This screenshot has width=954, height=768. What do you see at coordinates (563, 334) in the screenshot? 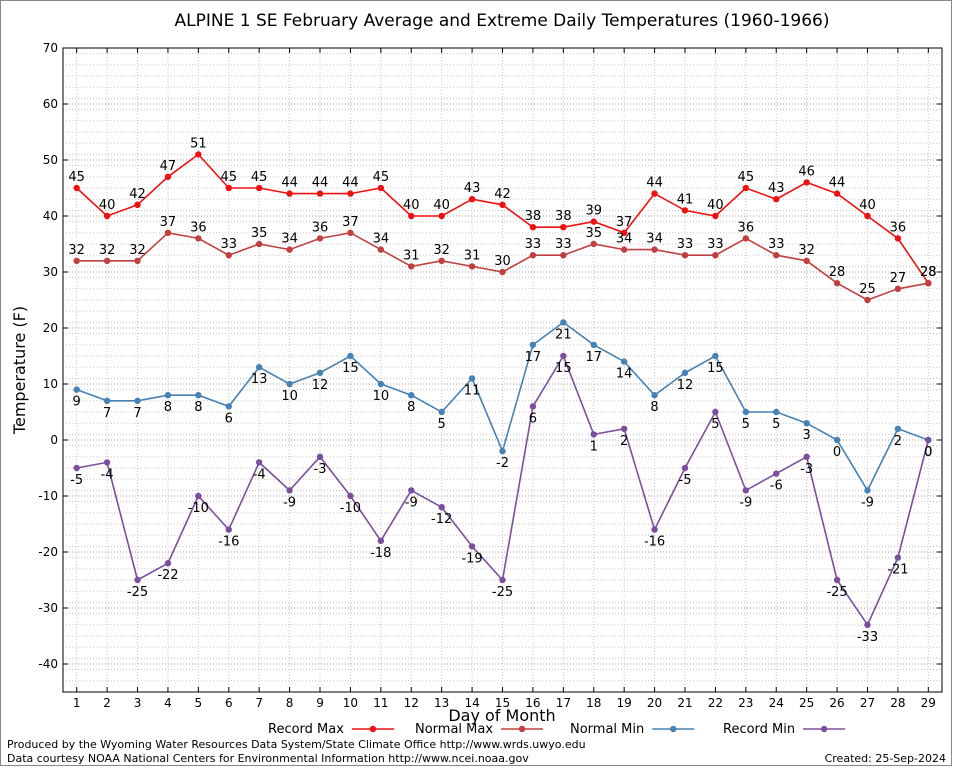
I see `data-label-normal-min: 21` at bounding box center [563, 334].